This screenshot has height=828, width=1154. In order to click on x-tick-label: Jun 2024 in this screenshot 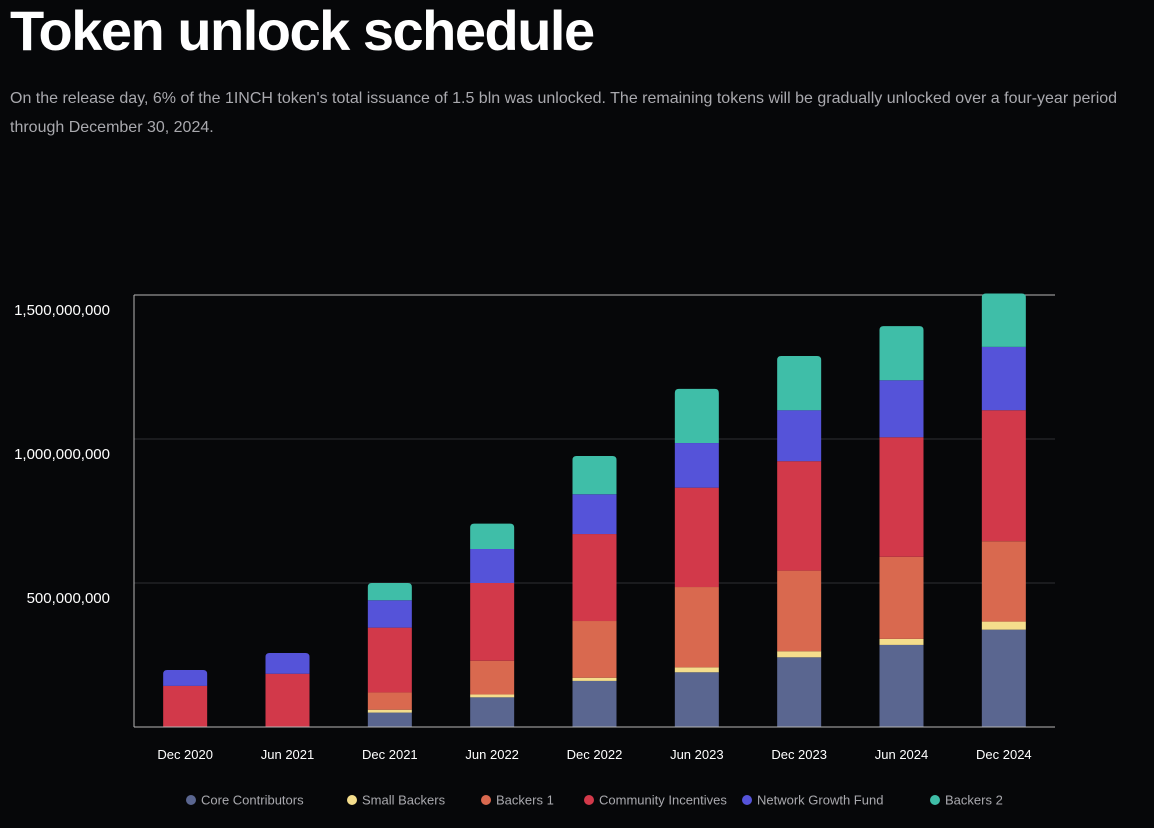, I will do `click(902, 754)`.